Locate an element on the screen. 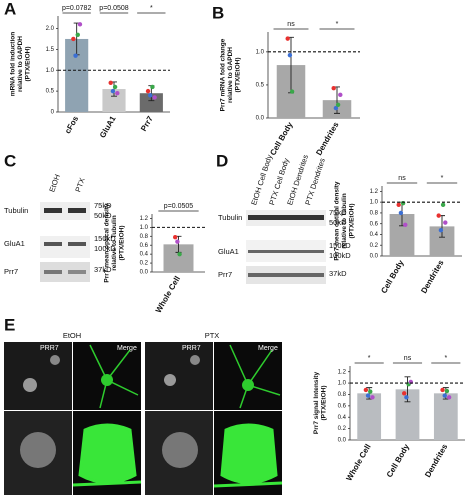 The height and width of the screenshot is (499, 474). y-tick-label: 0.5 is located at coordinates (50, 92).